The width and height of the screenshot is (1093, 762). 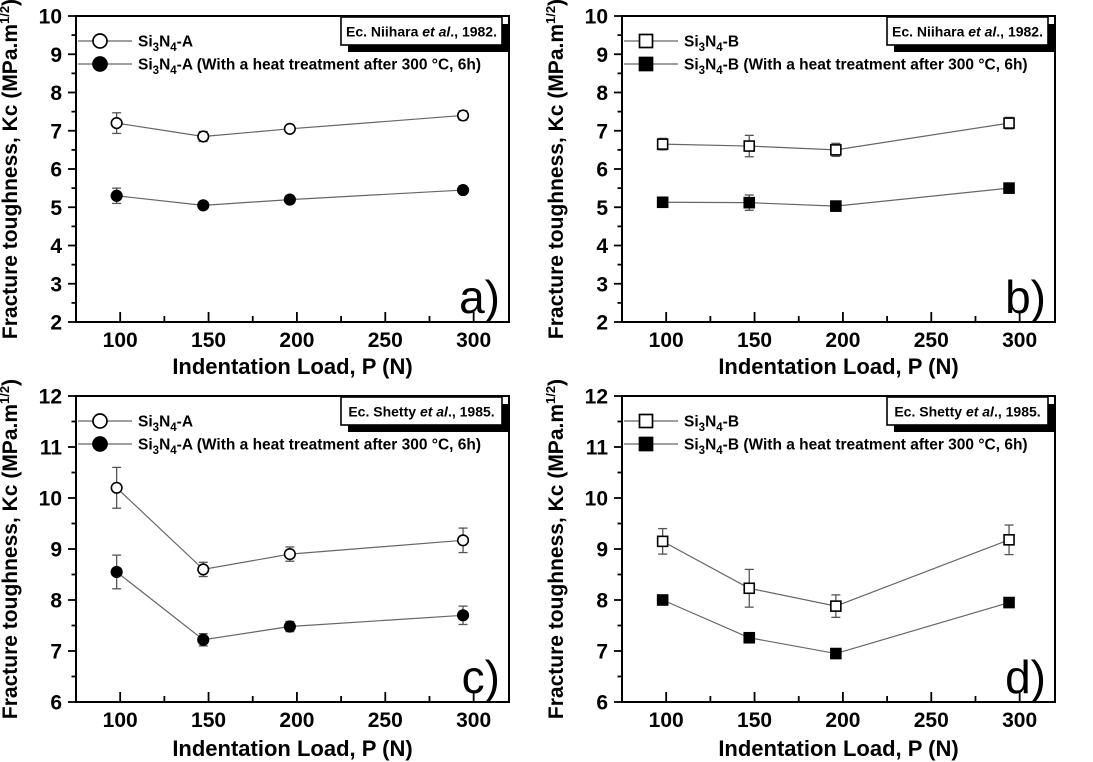 I want to click on legend-entry: Si3N4-A, so click(x=135, y=423).